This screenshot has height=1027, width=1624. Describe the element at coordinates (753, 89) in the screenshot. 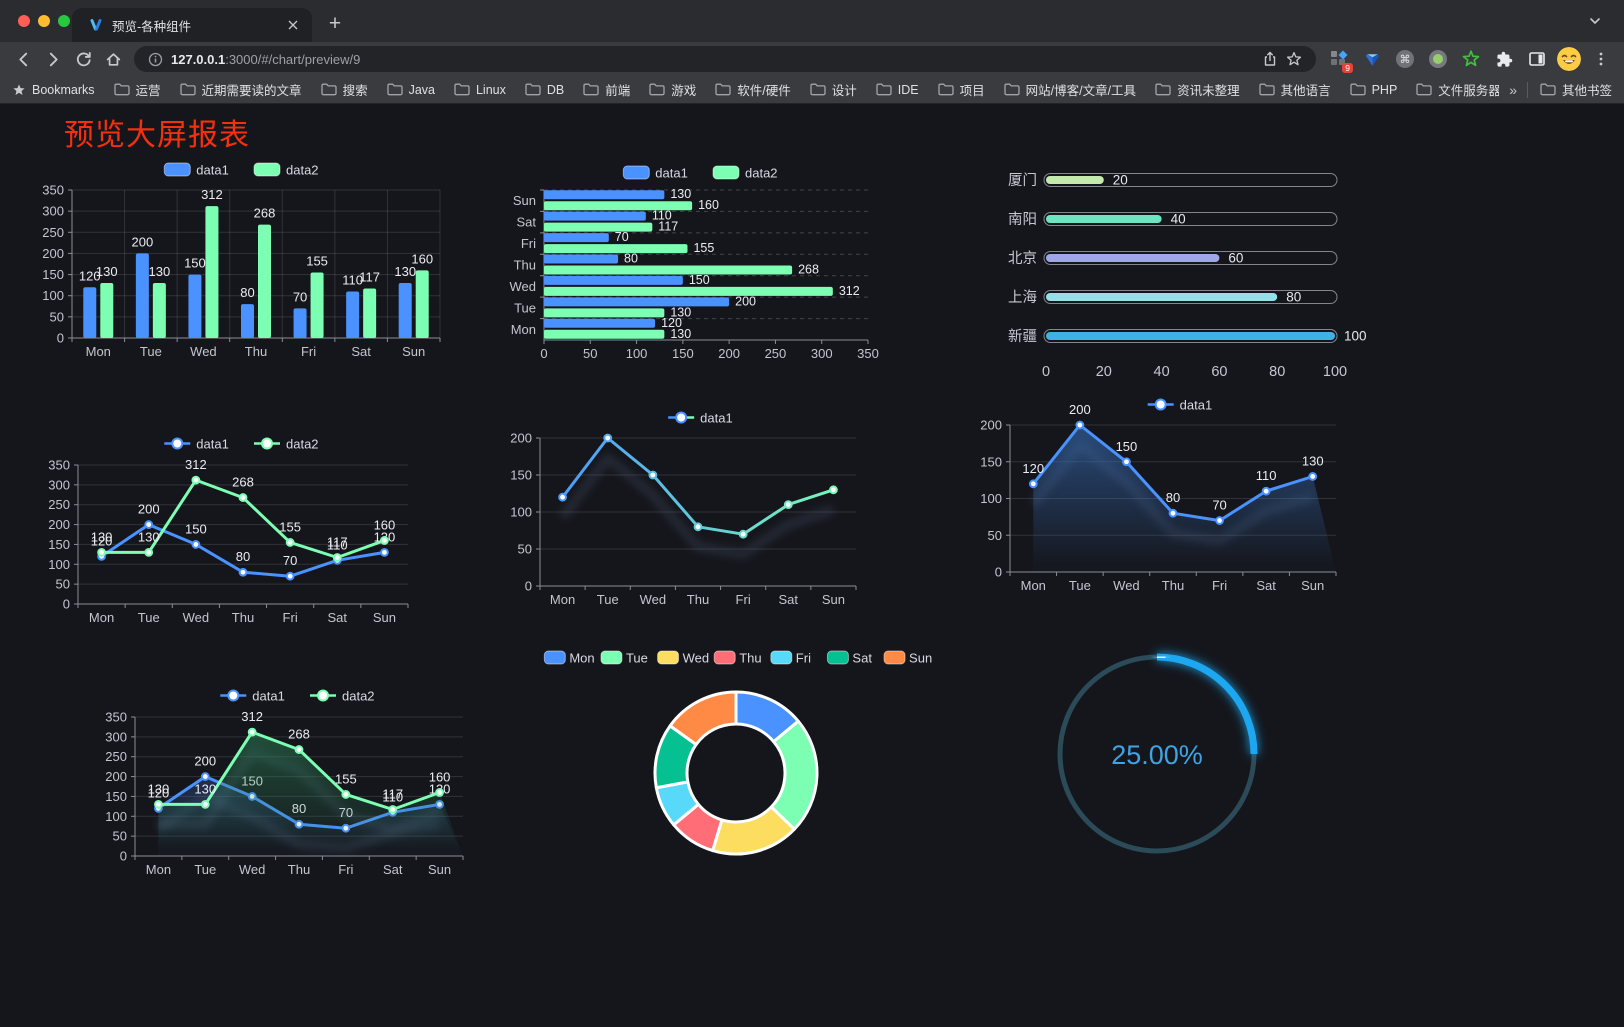

I see `bookmark-folder: 软件/硬件` at that location.